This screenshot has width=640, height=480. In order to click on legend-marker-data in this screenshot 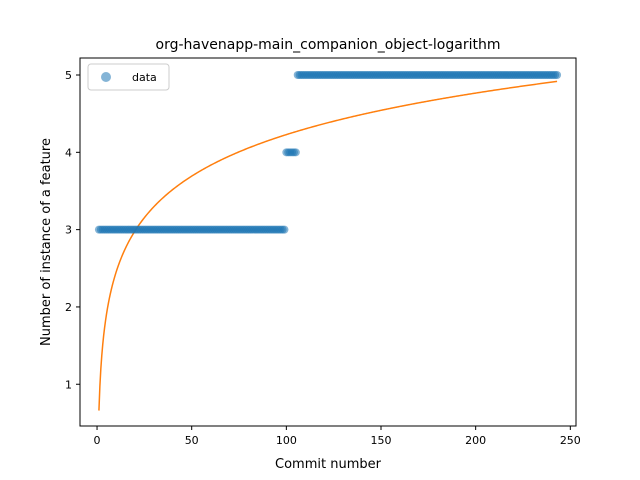, I will do `click(106, 77)`.